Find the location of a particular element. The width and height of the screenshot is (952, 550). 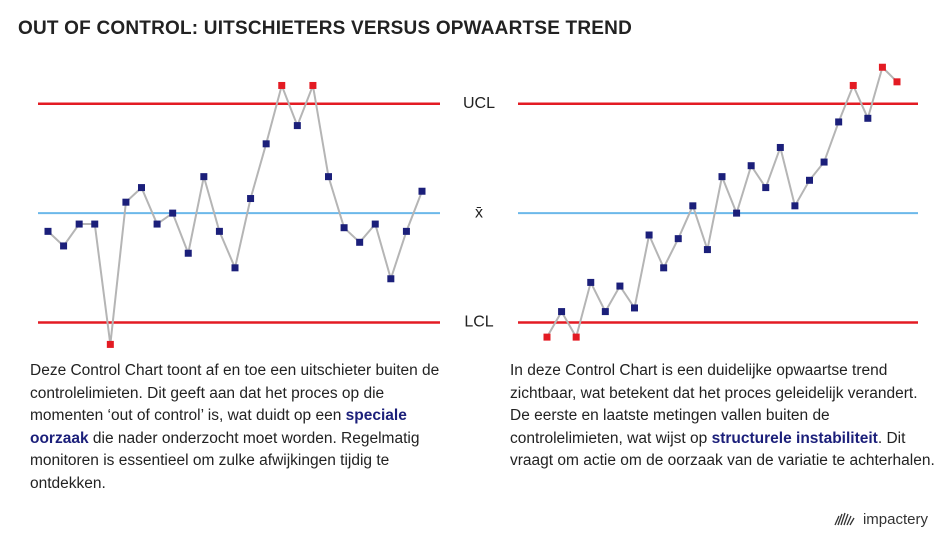

limit-label: x̄ is located at coordinates (479, 212).